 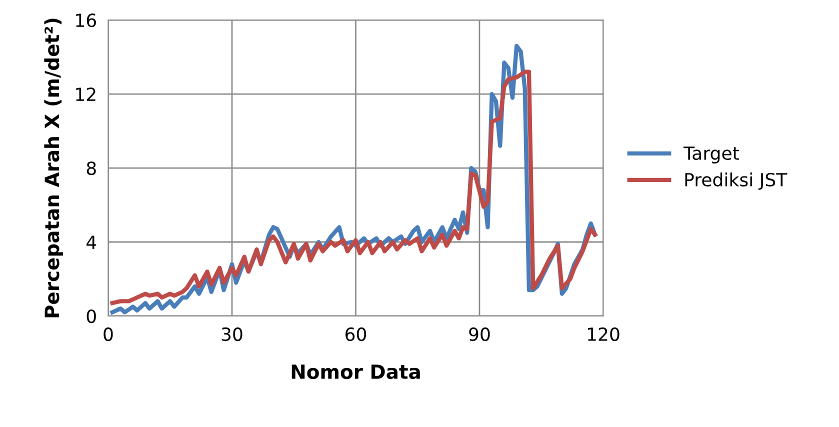 What do you see at coordinates (91, 168) in the screenshot?
I see `y-tick-label: 8` at bounding box center [91, 168].